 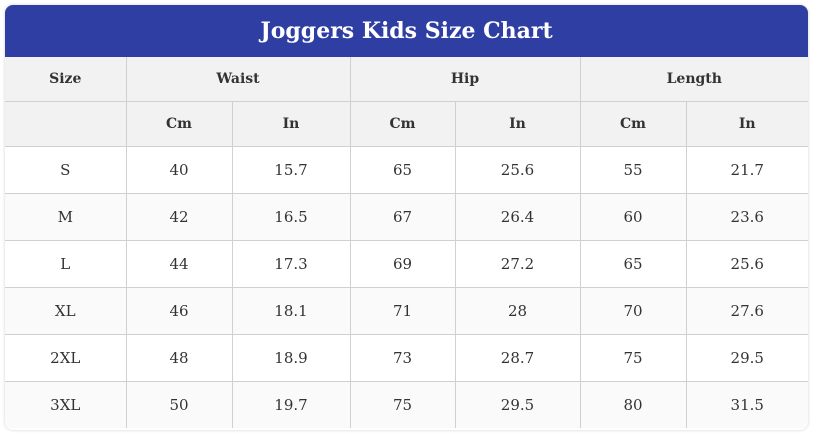 What do you see at coordinates (179, 358) in the screenshot?
I see `cell-waist-cm: 48` at bounding box center [179, 358].